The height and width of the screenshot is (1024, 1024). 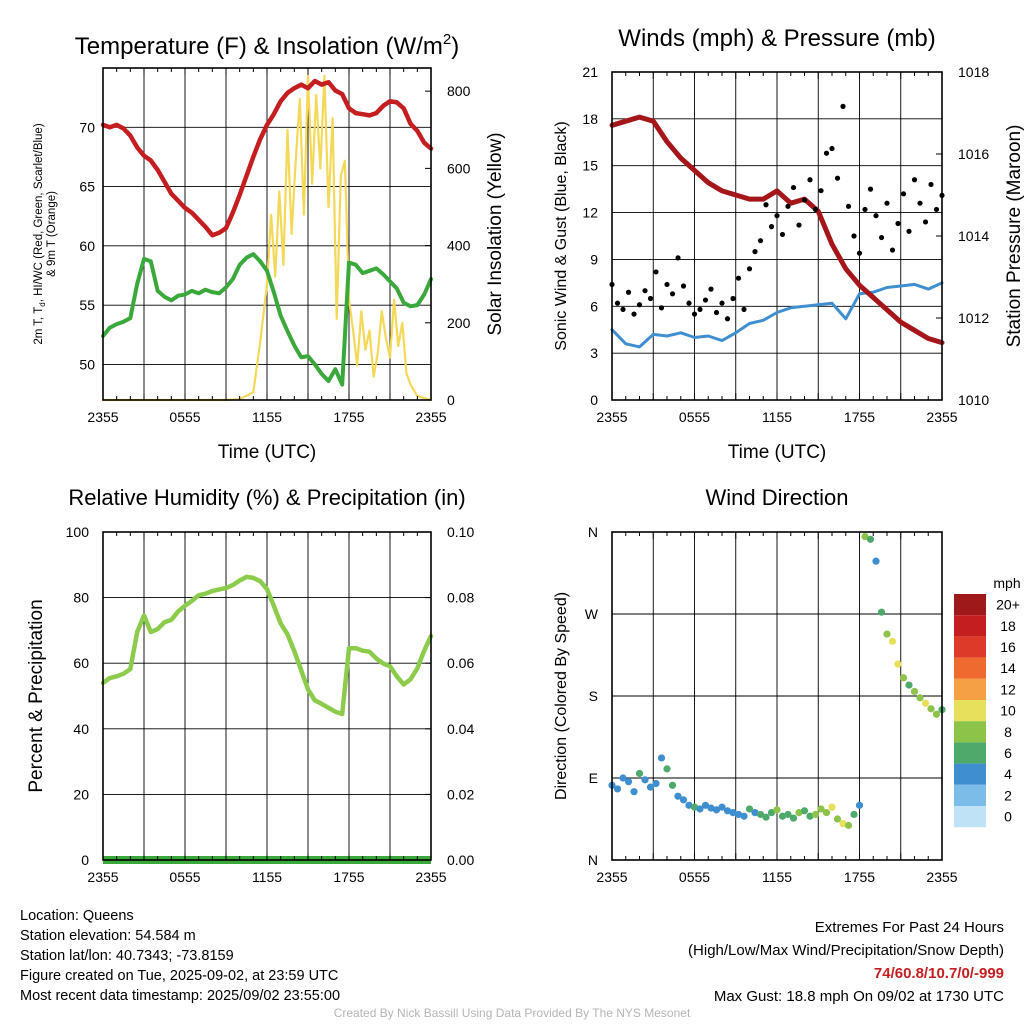 I want to click on chart-title: Wind Direction, so click(x=776, y=497).